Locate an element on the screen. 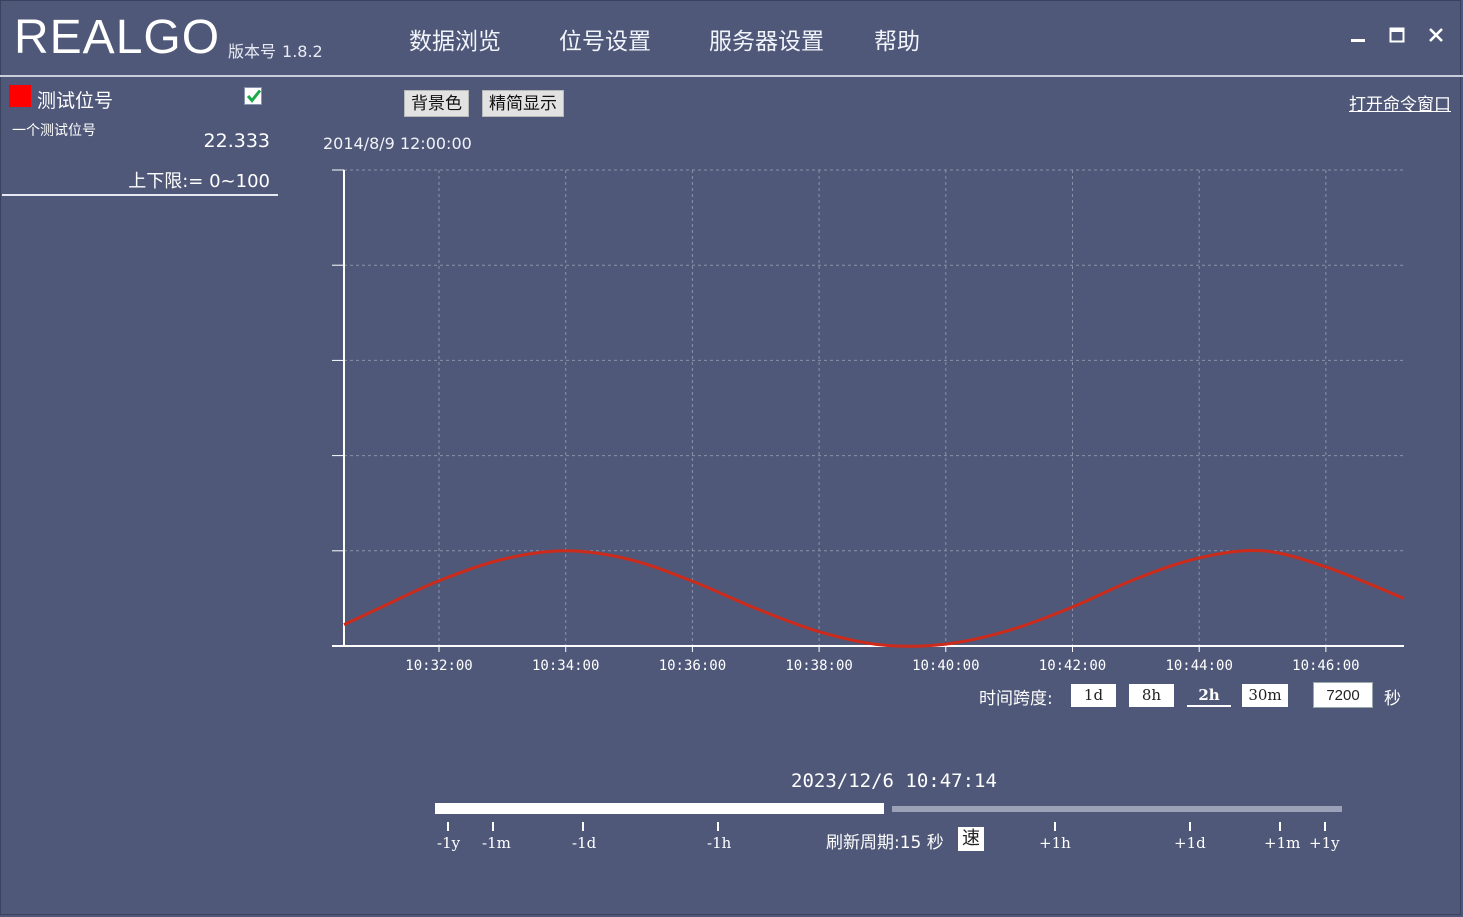  compact-display-button: 精简显示 is located at coordinates (523, 103).